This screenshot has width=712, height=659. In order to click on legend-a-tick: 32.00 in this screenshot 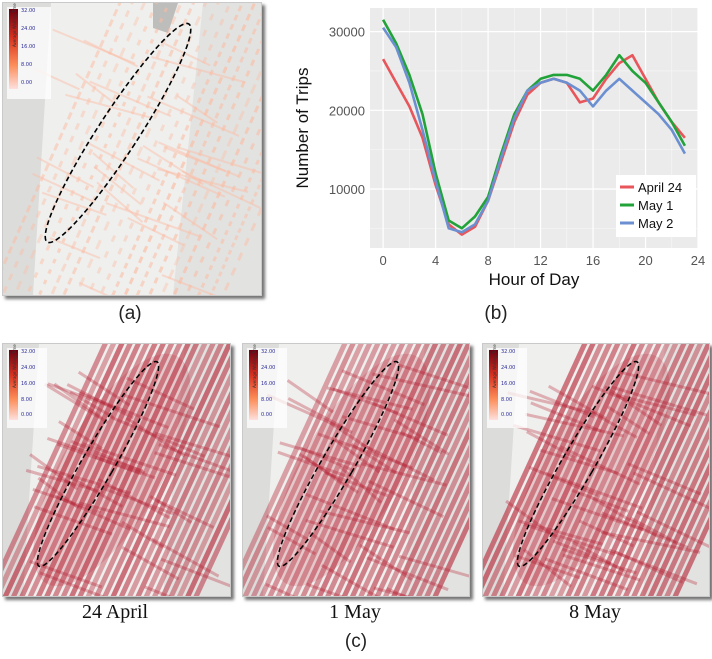, I will do `click(28, 11)`.